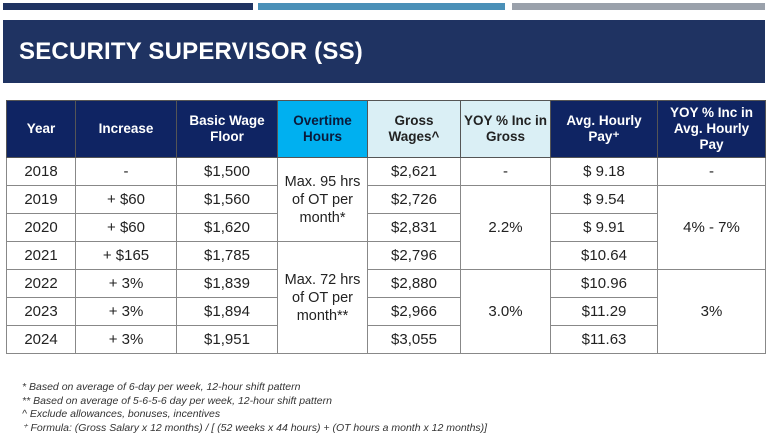 The height and width of the screenshot is (448, 768). What do you see at coordinates (604, 227) in the screenshot?
I see `avg-hourly-cell: $ 9.91` at bounding box center [604, 227].